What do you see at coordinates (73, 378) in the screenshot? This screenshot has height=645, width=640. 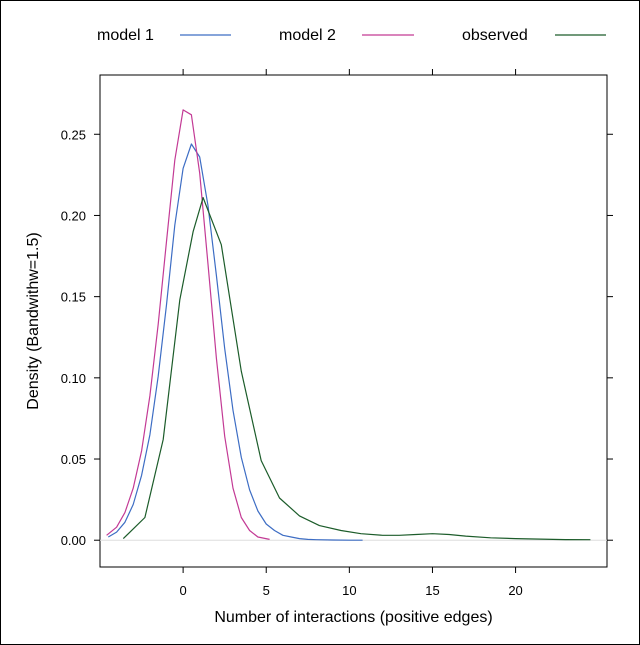 I see `y-tick-label: 0.10` at bounding box center [73, 378].